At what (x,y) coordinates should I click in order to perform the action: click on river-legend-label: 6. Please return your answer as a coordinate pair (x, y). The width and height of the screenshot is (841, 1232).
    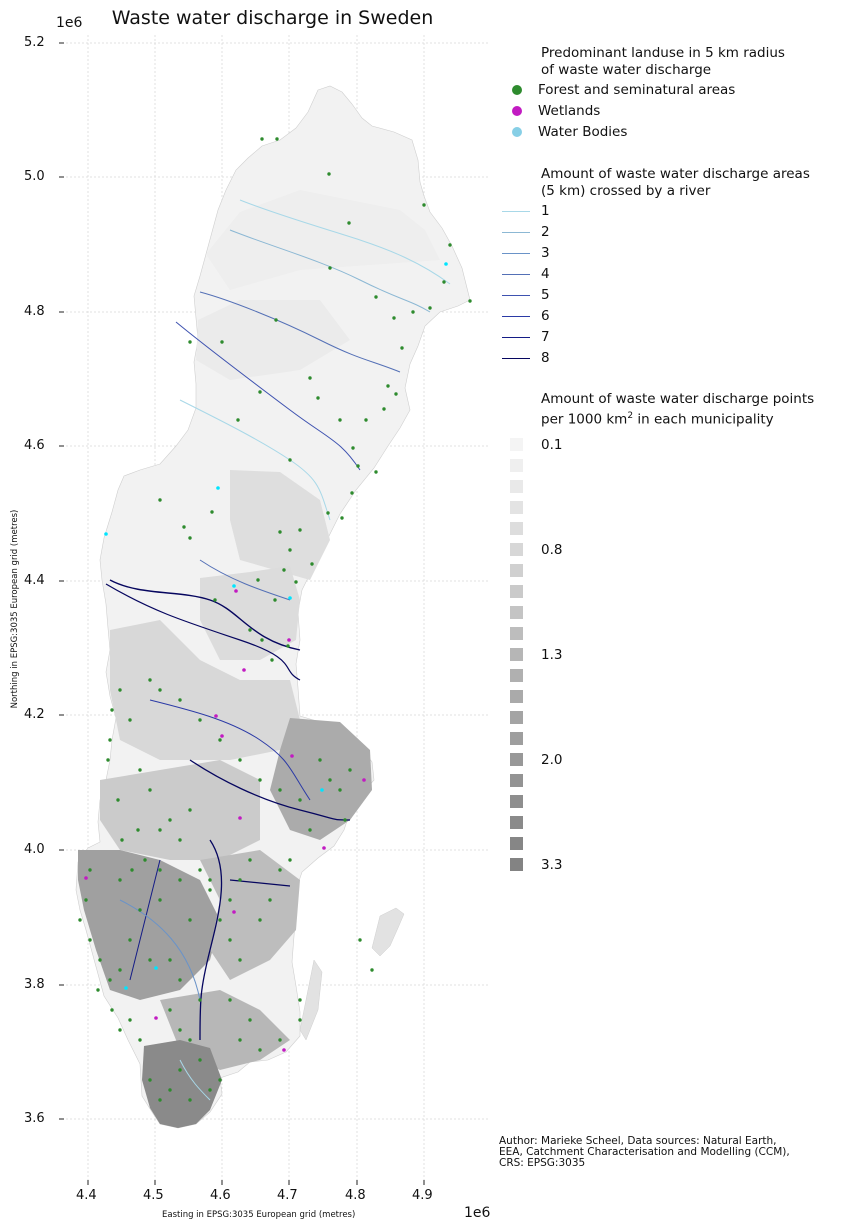
    Looking at the image, I should click on (545, 316).